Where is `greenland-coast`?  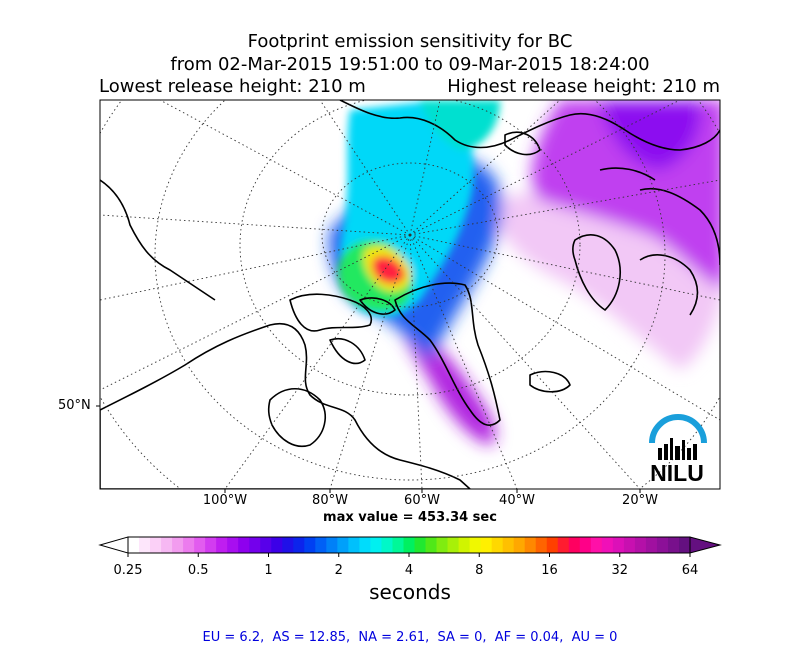
greenland-coast is located at coordinates (447, 354).